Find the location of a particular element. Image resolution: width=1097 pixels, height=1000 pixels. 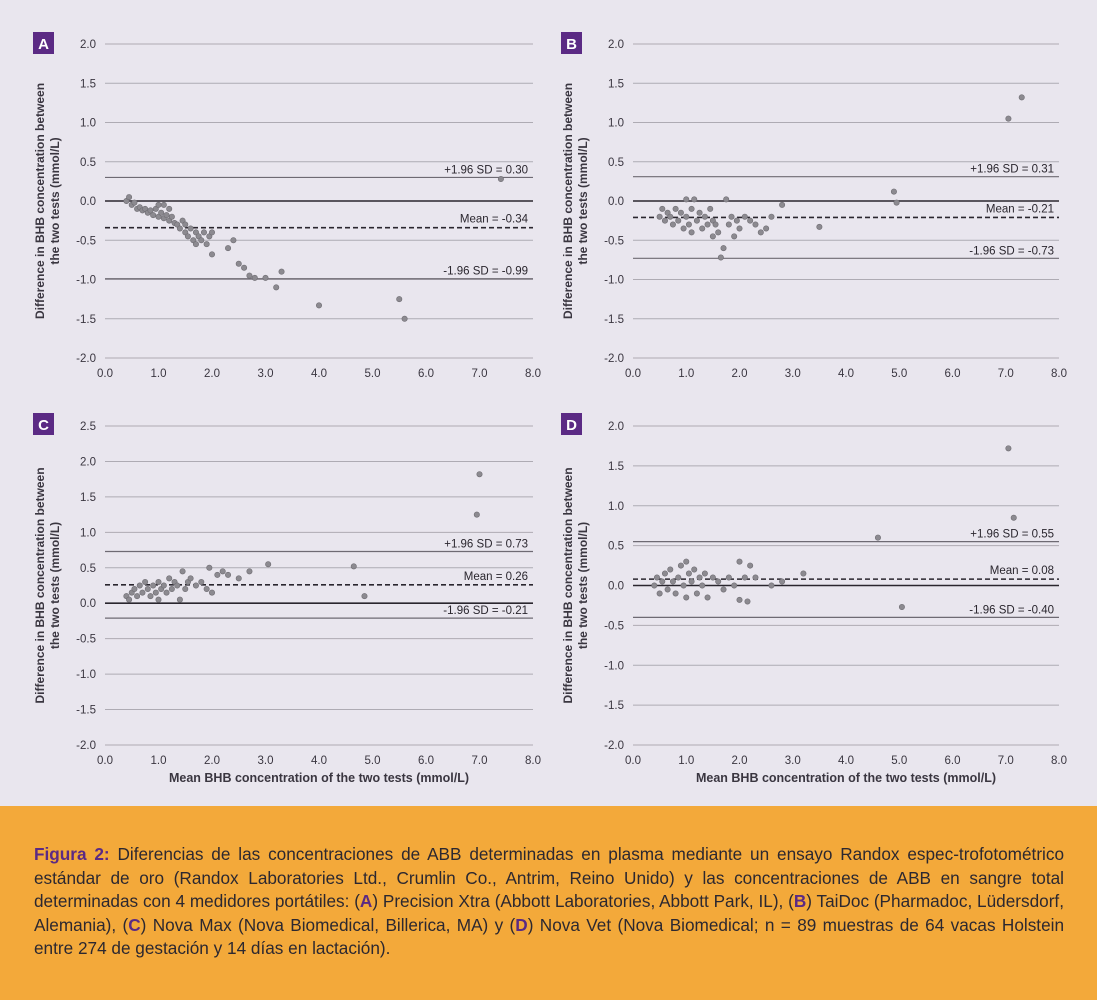

y-tick-label: -0.5 is located at coordinates (86, 241).